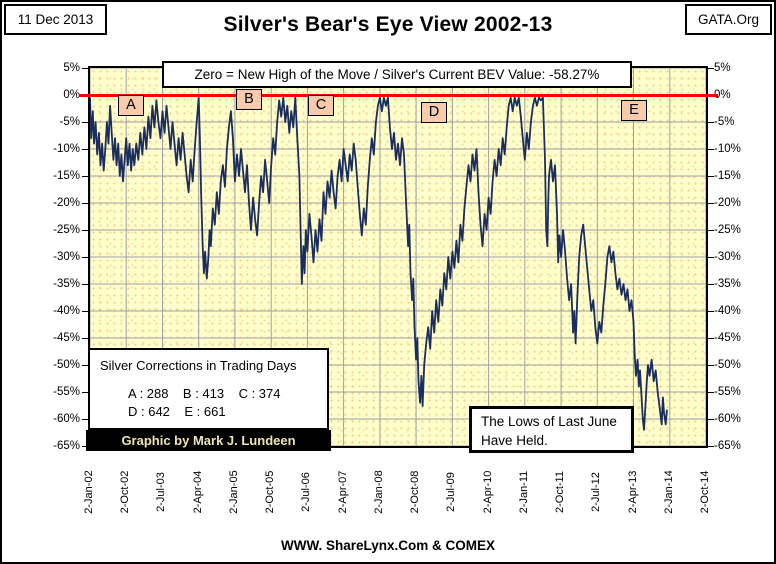  I want to click on y-axis-label-left: -50%, so click(66, 365).